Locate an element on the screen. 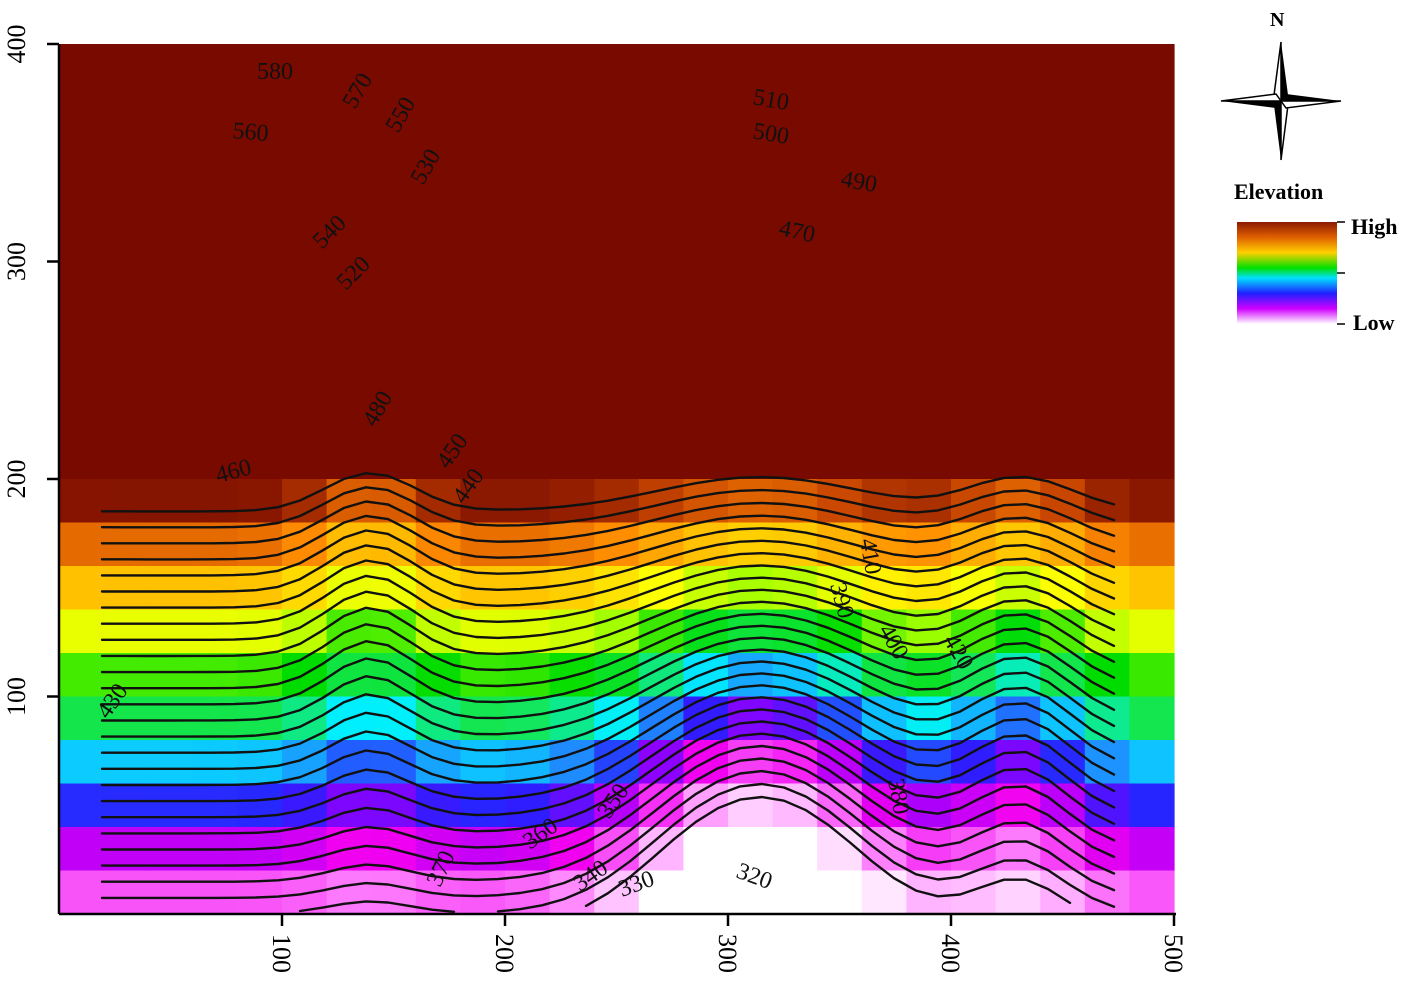  contour-label-580: 580 is located at coordinates (275, 72).